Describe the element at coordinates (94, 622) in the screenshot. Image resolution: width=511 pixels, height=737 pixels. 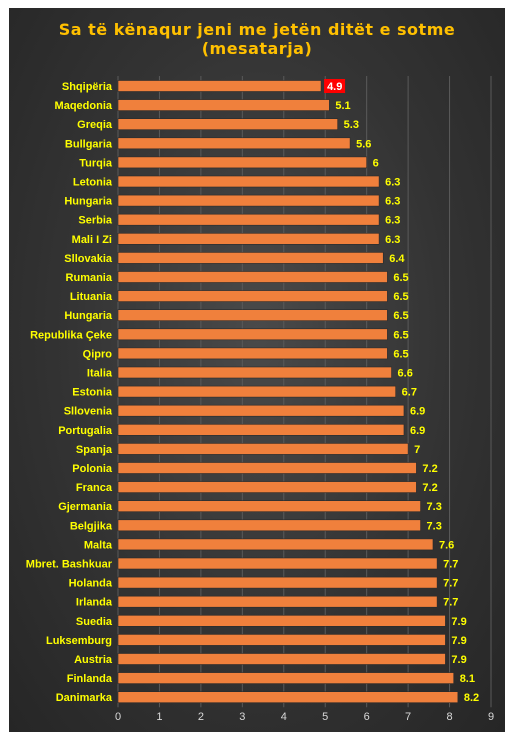
I see `category-label: Suedia` at that location.